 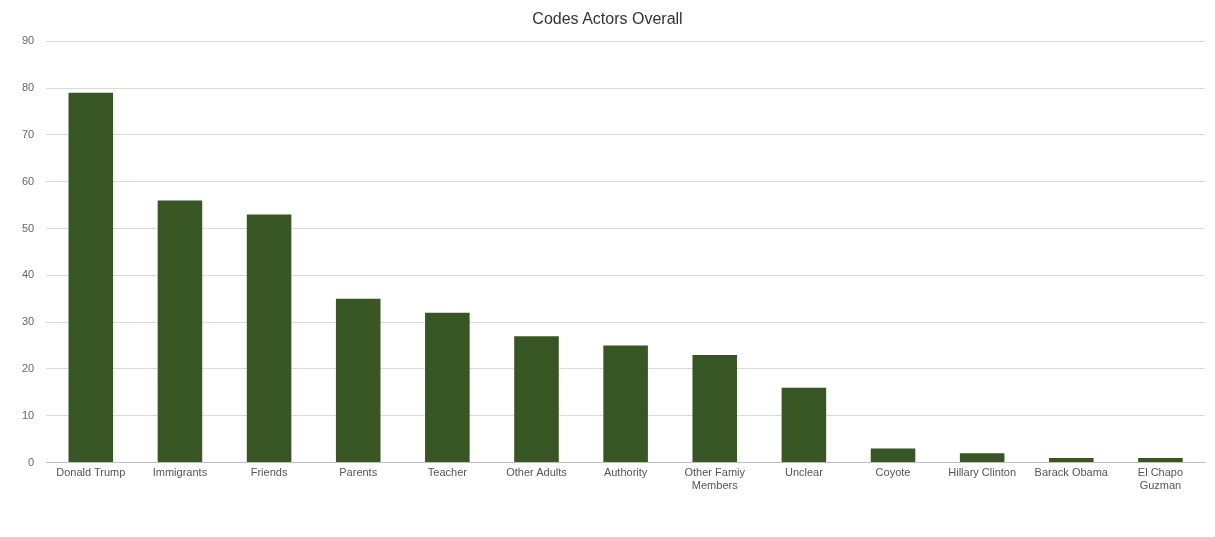 I want to click on x-tick-label: Authority, so click(x=625, y=472).